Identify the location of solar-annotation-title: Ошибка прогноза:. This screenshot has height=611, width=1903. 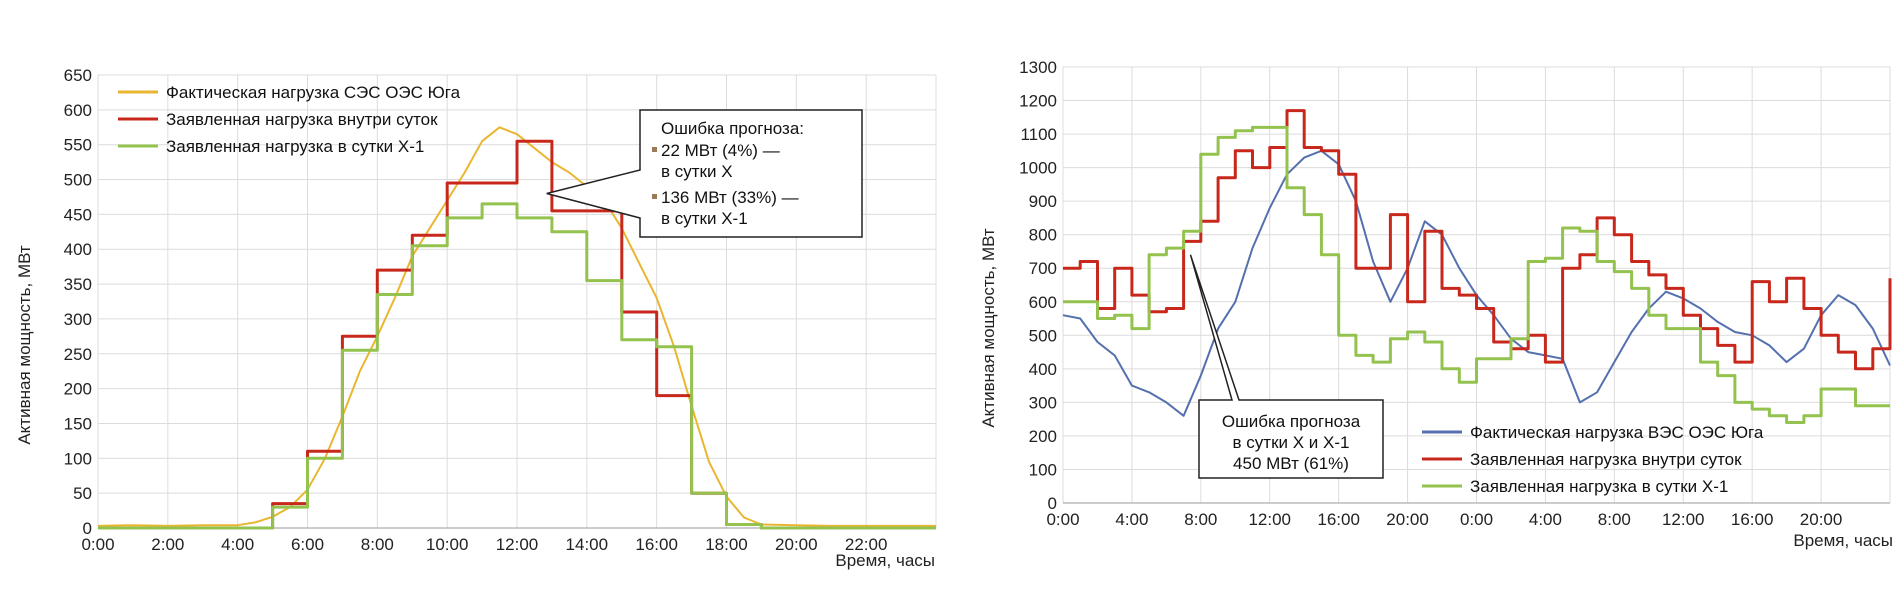
(732, 128).